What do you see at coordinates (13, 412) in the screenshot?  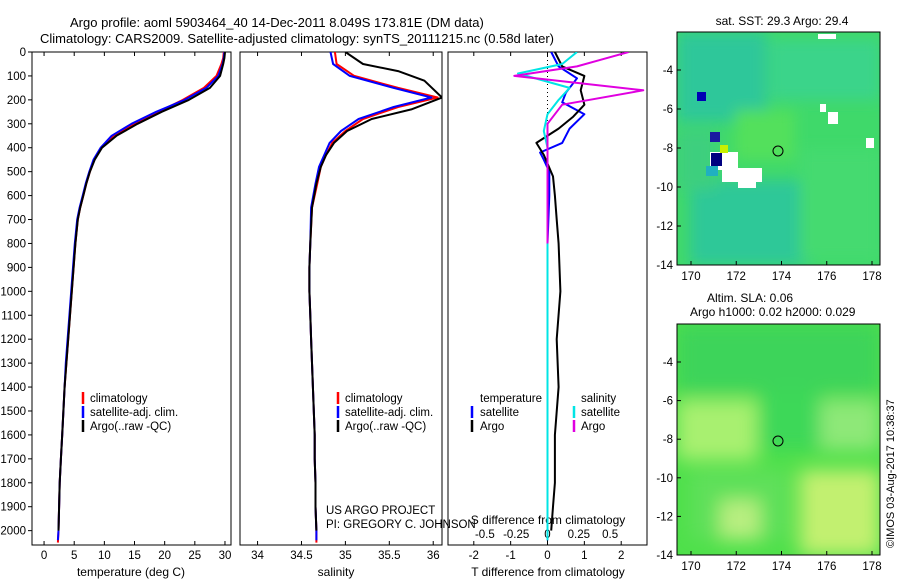 I see `depth-tick-label: 1500` at bounding box center [13, 412].